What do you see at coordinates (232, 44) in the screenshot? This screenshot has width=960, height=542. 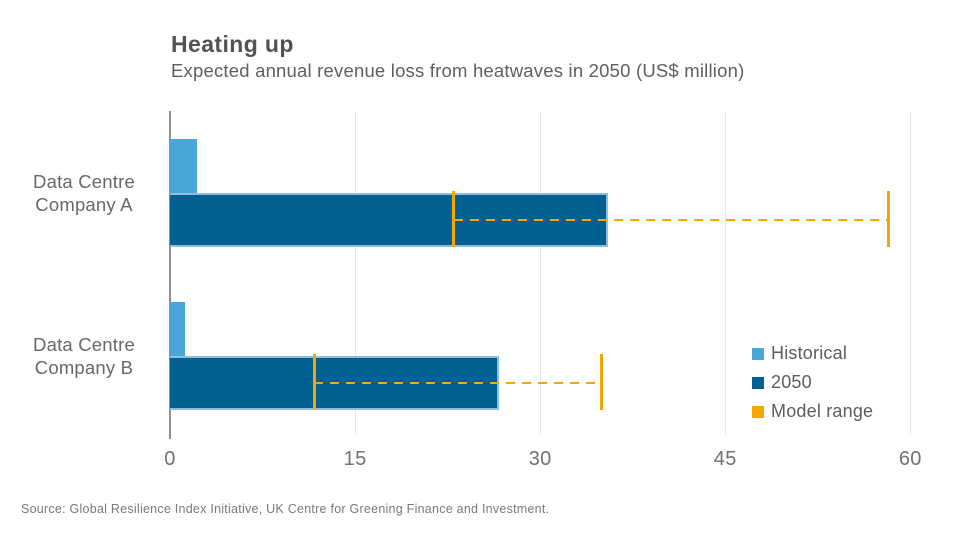 I see `chart-title: Heating up` at bounding box center [232, 44].